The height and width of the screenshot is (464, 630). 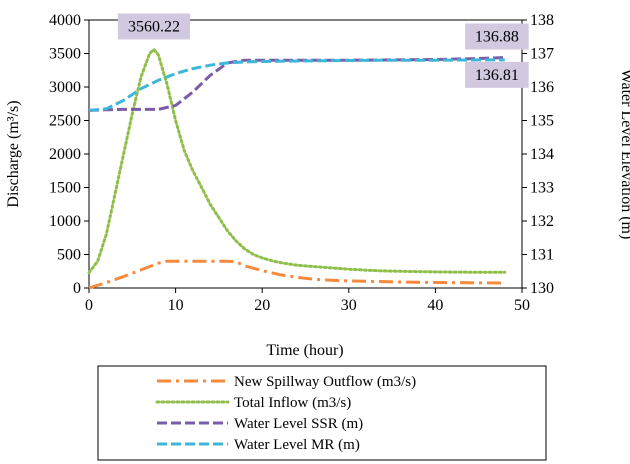 What do you see at coordinates (297, 445) in the screenshot?
I see `legend-label-3: Water Level MR (m)` at bounding box center [297, 445].